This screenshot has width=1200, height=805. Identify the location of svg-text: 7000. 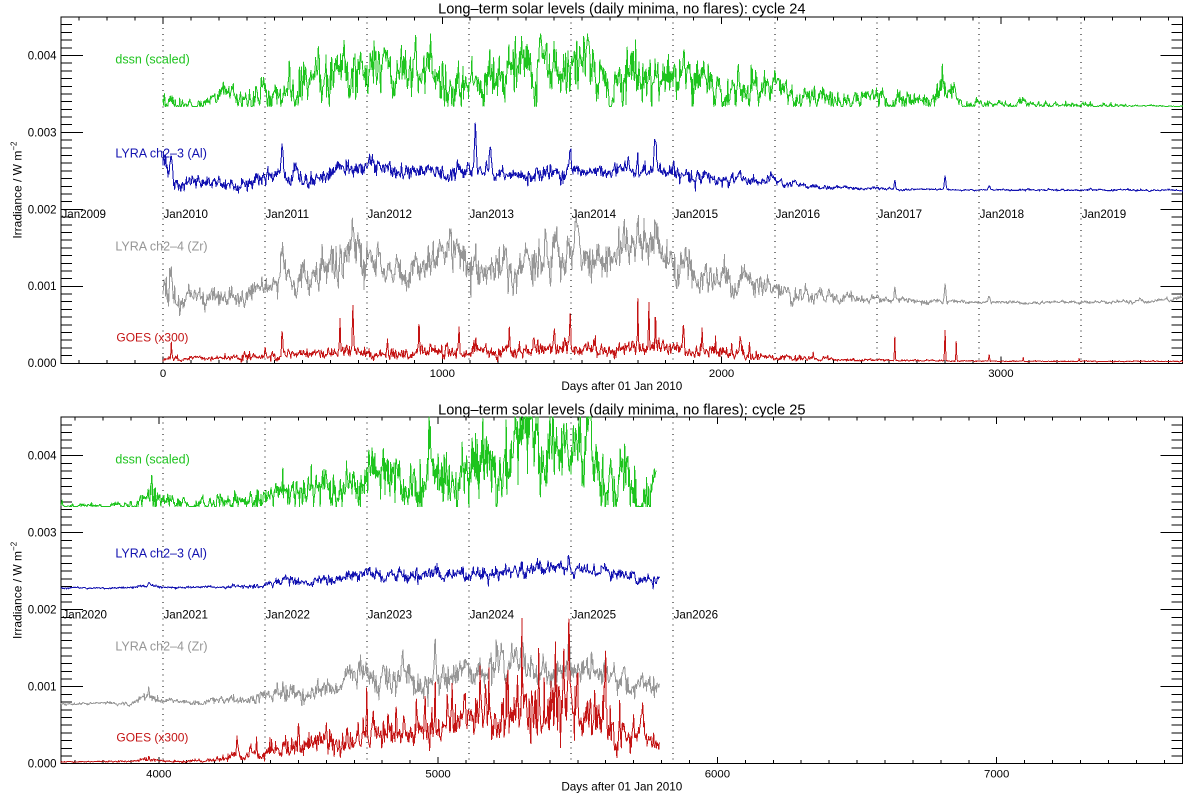
(996, 775).